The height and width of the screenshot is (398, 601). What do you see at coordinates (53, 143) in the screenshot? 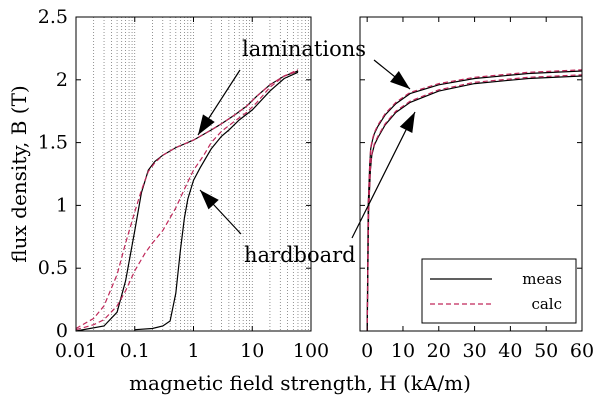
I see `y-tick-label: 1.5` at bounding box center [53, 143].